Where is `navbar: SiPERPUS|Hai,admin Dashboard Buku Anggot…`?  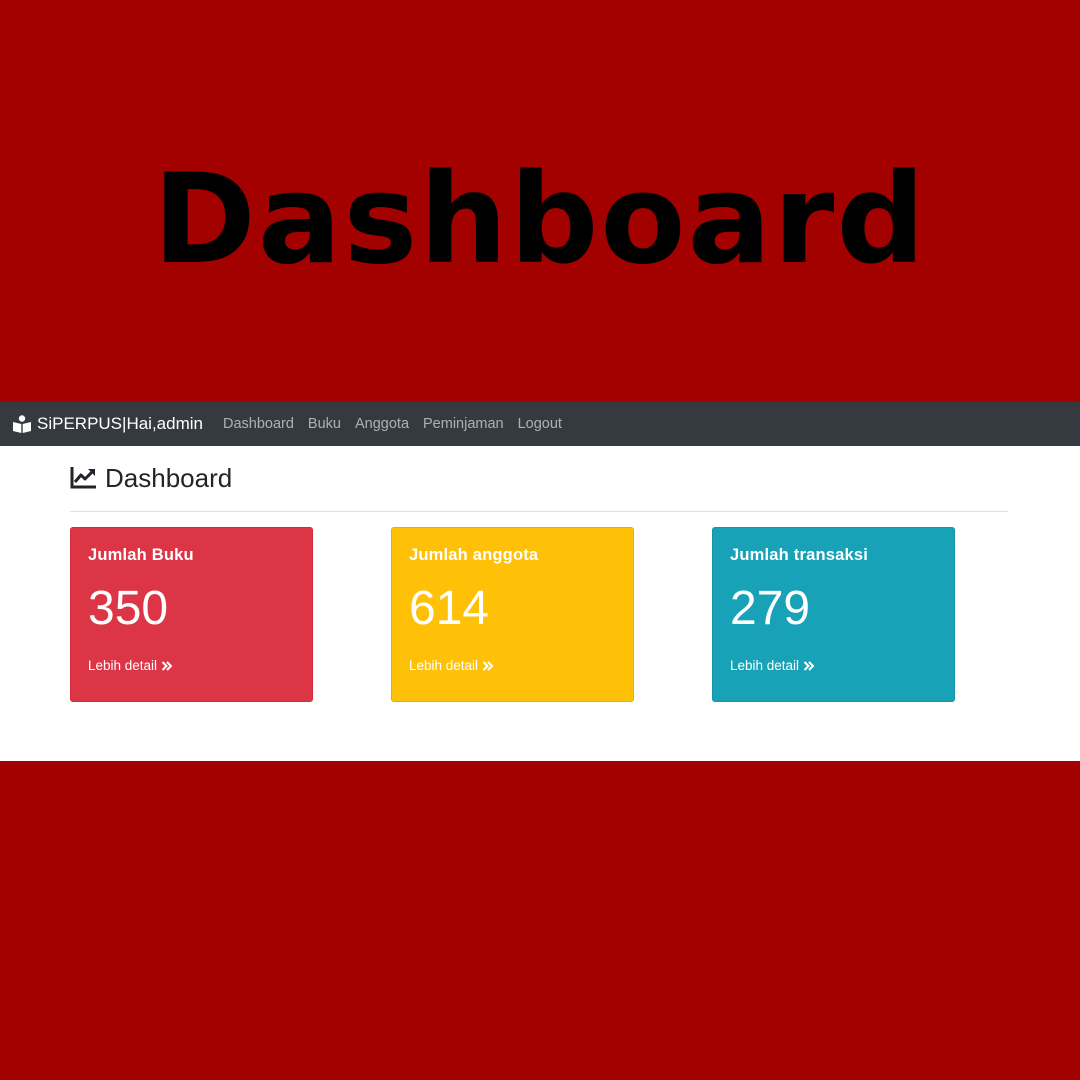
navbar: SiPERPUS|Hai,admin Dashboard Buku Anggot… is located at coordinates (540, 424).